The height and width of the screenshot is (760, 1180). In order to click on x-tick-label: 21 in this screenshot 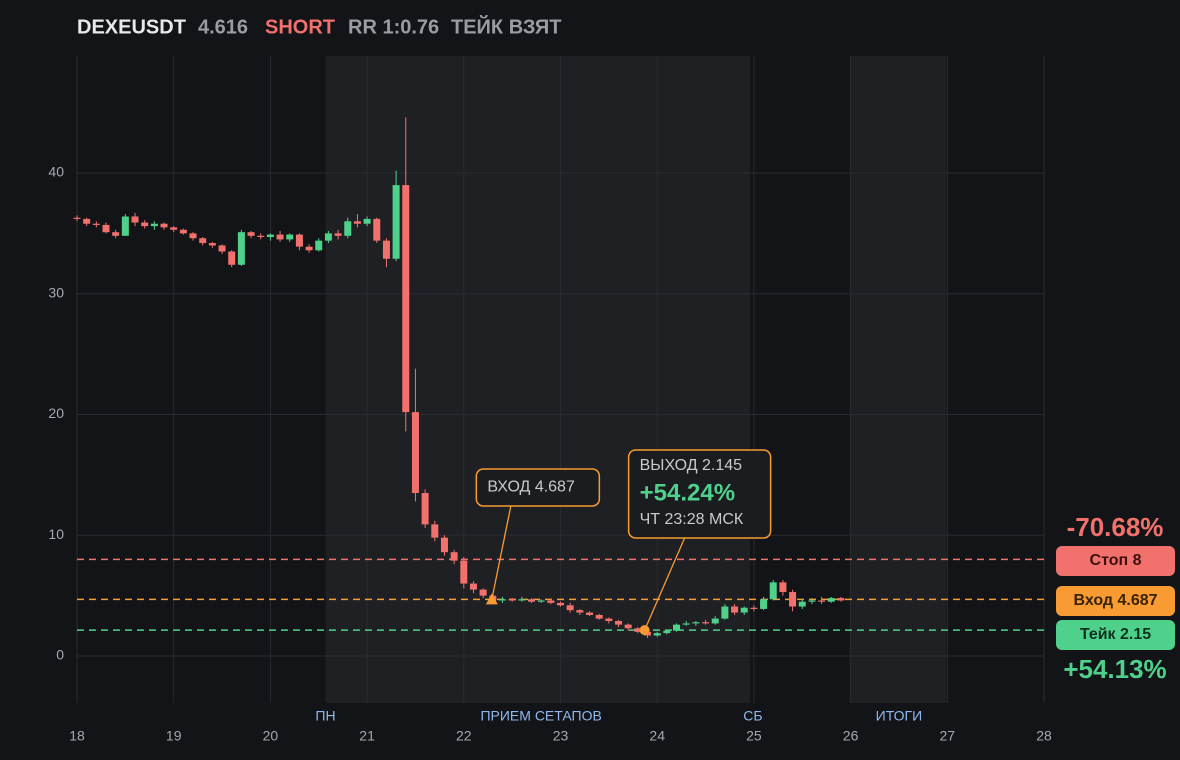, I will do `click(367, 736)`.